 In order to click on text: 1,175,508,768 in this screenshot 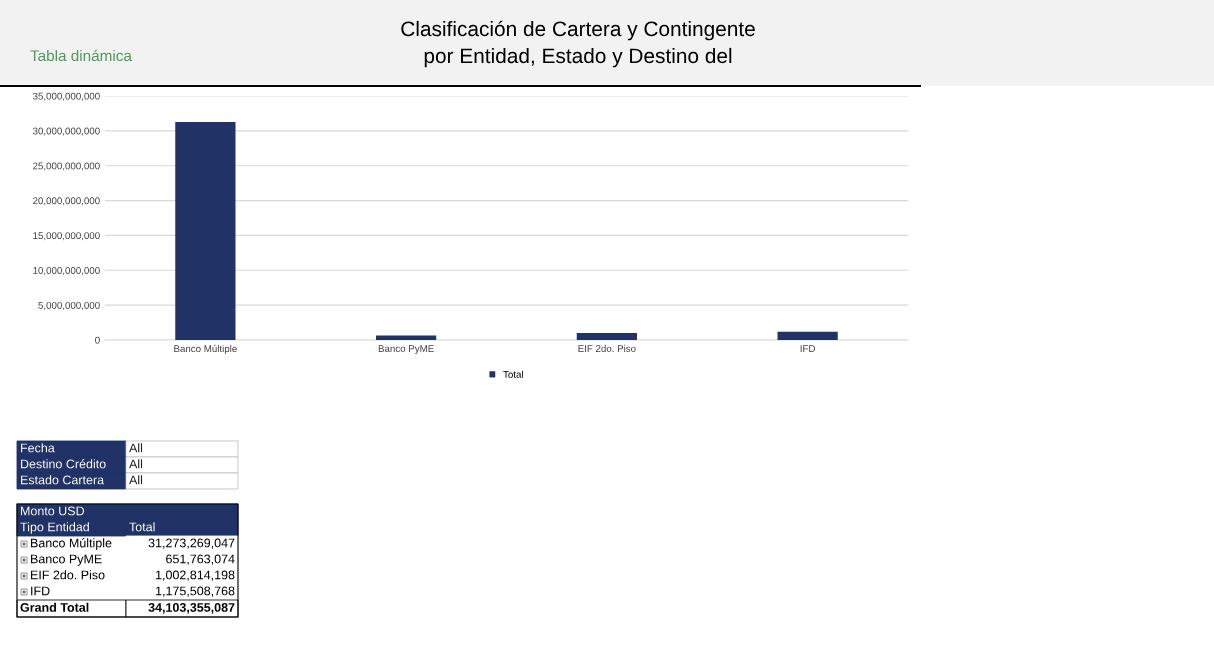, I will do `click(195, 591)`.